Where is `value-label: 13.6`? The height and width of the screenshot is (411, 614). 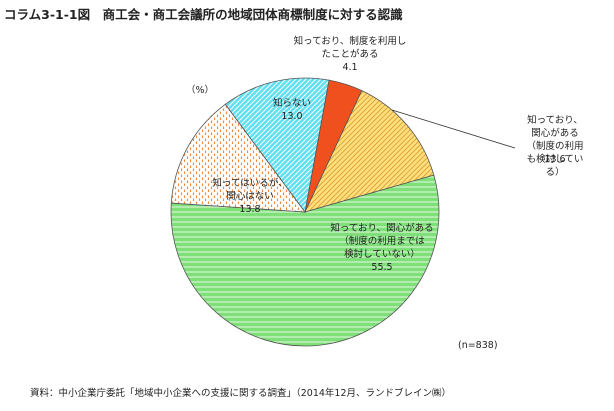
value-label: 13.6 is located at coordinates (555, 159).